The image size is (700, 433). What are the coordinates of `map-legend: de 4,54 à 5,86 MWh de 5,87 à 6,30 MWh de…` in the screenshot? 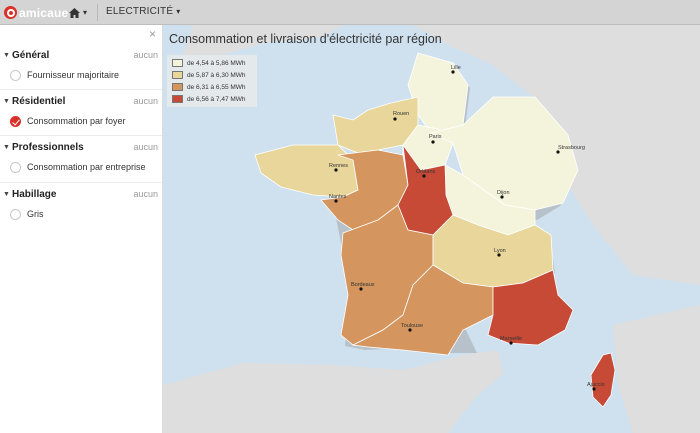 It's located at (212, 81).